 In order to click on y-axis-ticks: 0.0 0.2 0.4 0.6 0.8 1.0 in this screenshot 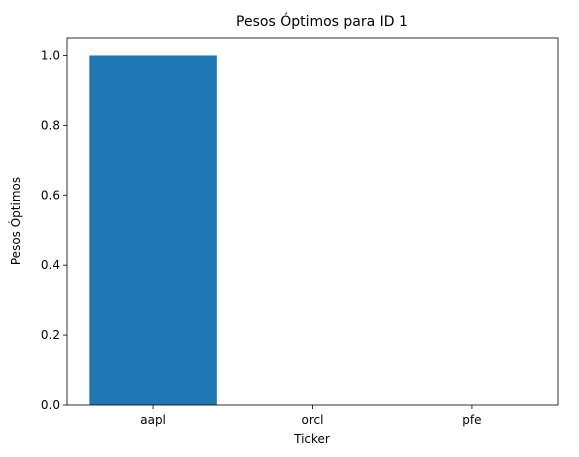, I will do `click(54, 230)`.